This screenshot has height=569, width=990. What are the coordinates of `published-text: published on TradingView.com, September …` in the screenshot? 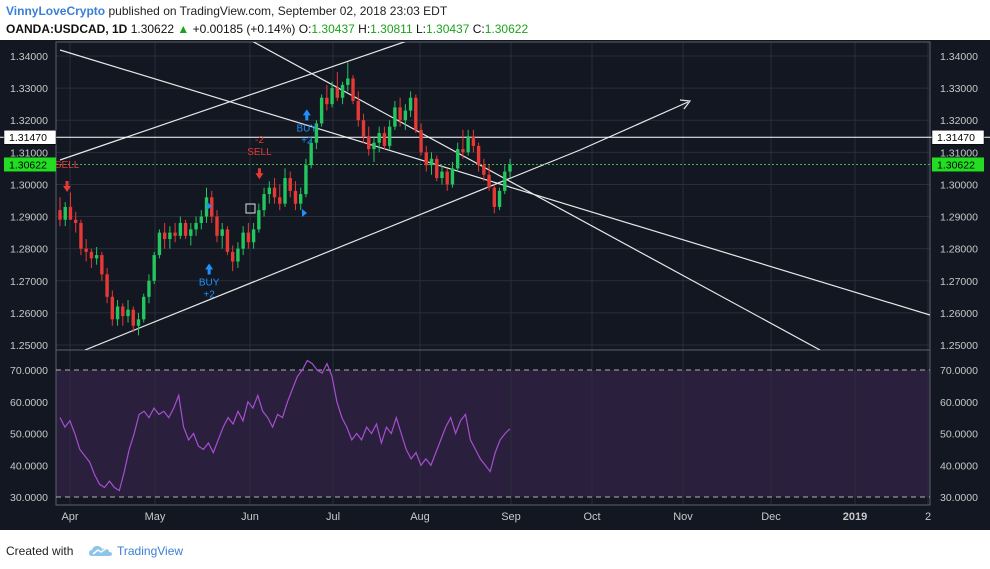 It's located at (278, 11).